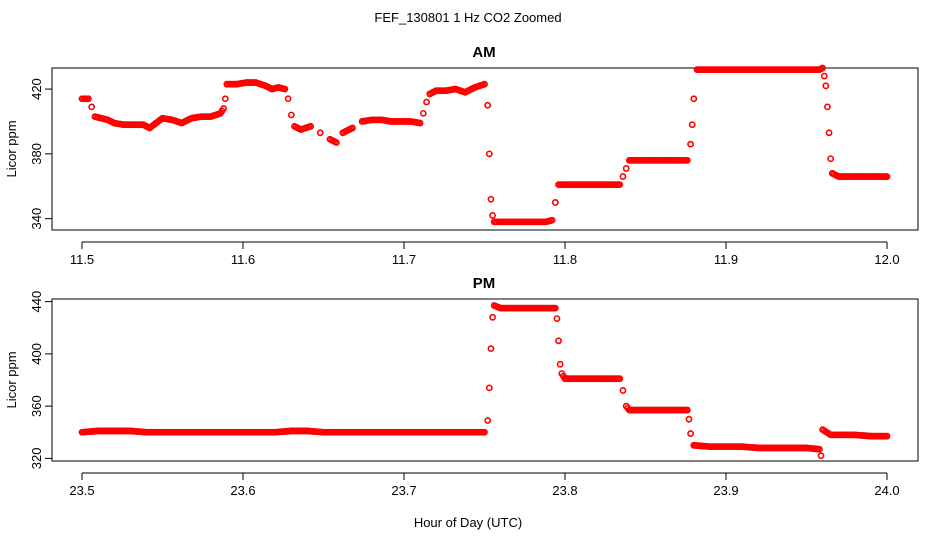 The height and width of the screenshot is (540, 936). Describe the element at coordinates (886, 259) in the screenshot. I see `am-x-tick-label: 12.0` at that location.